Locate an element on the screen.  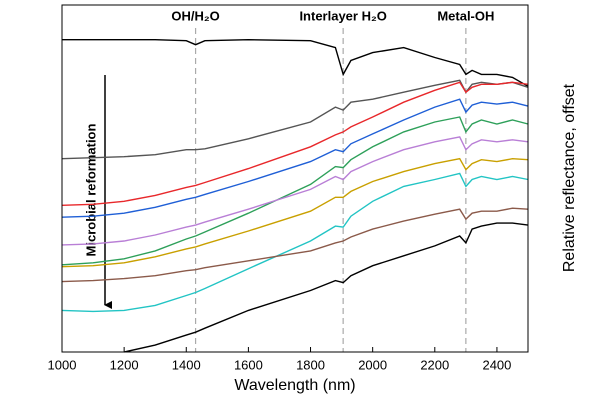
x-tick-label: 1000 is located at coordinates (62, 364).